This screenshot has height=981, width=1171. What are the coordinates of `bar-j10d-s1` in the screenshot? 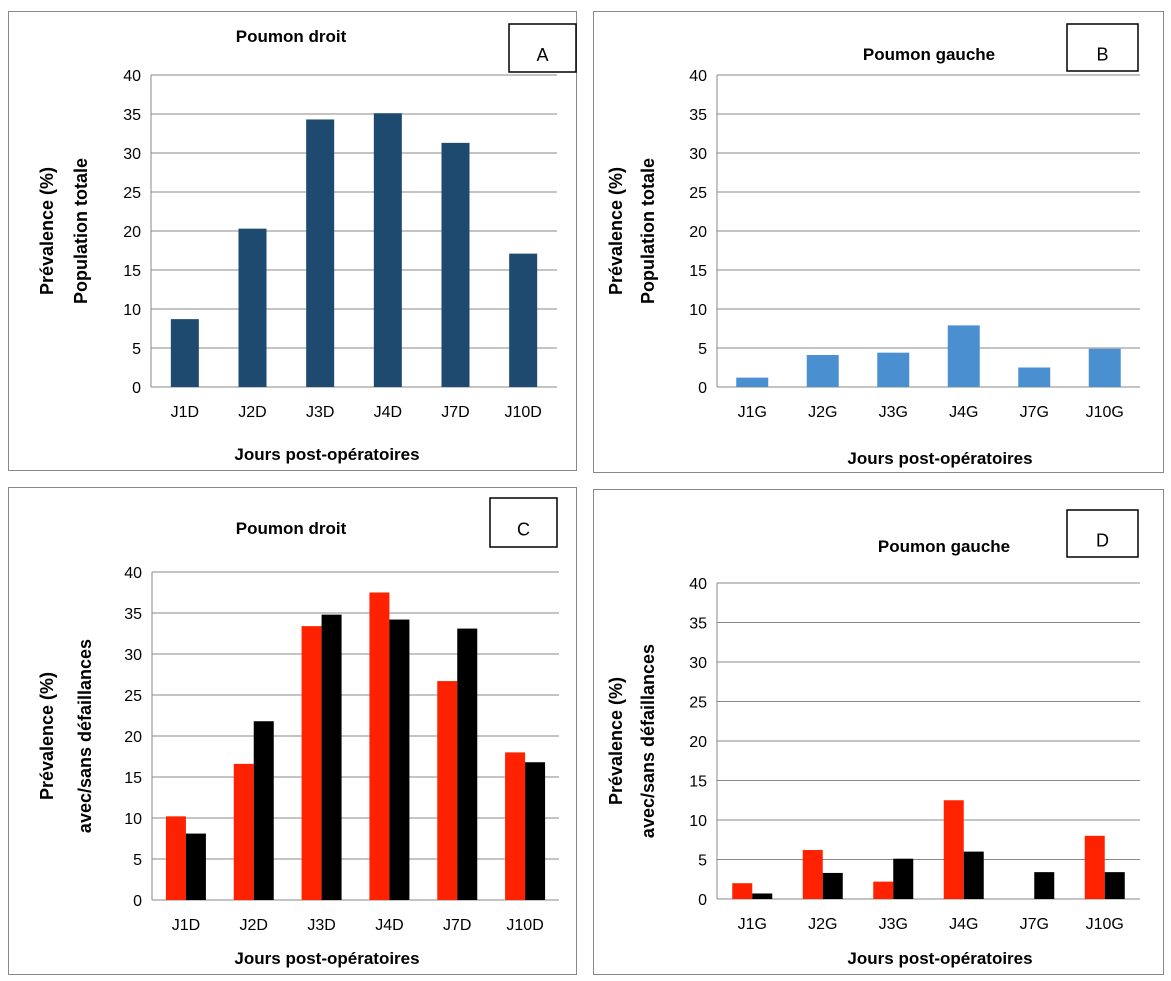 It's located at (515, 826).